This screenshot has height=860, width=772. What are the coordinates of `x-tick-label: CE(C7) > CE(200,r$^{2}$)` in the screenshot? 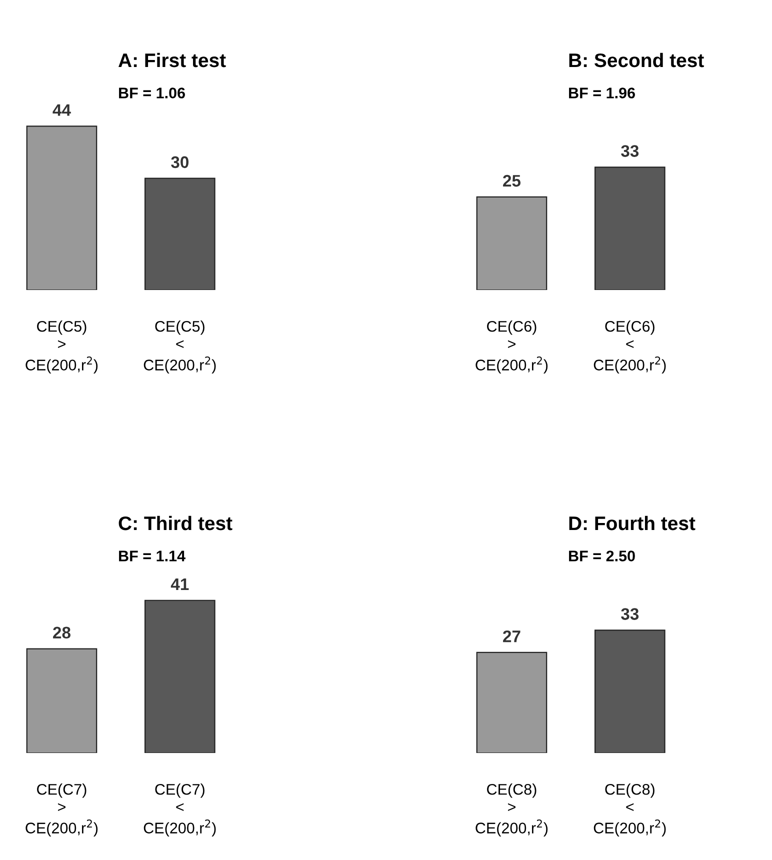 It's located at (62, 810).